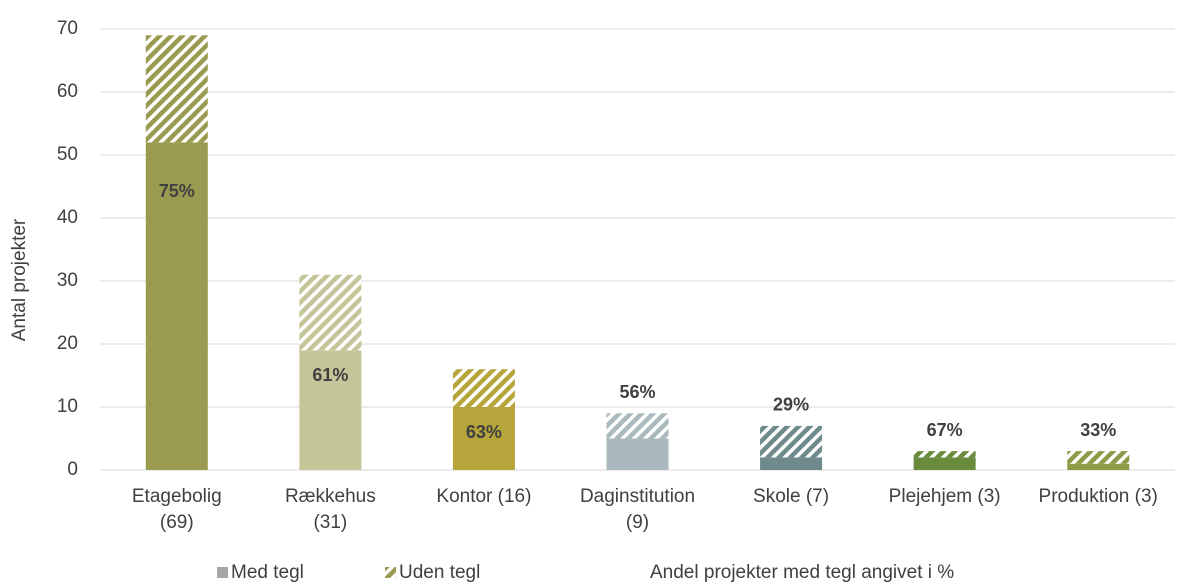 This screenshot has width=1182, height=588. What do you see at coordinates (177, 191) in the screenshot?
I see `share-label: 75%` at bounding box center [177, 191].